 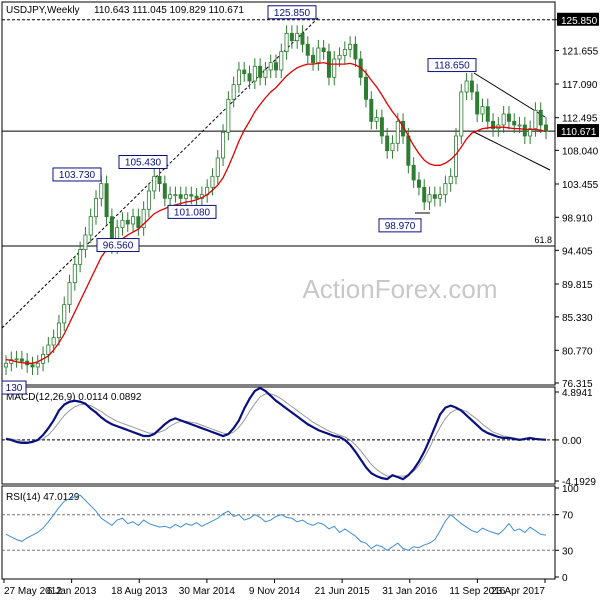 I want to click on price-y-tick-label: 89.815, so click(x=577, y=285).